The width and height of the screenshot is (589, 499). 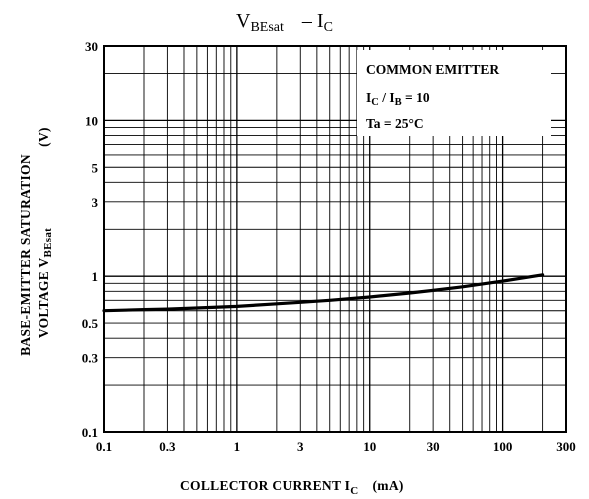 I want to click on x-axis-title-sub: C, so click(x=354, y=491).